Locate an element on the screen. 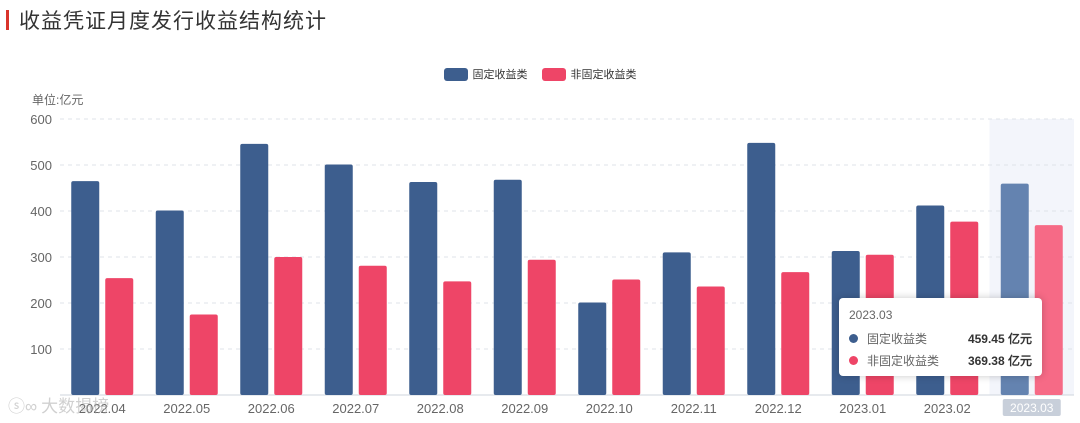  tooltip-name-fixed: 固定收益类 is located at coordinates (897, 338).